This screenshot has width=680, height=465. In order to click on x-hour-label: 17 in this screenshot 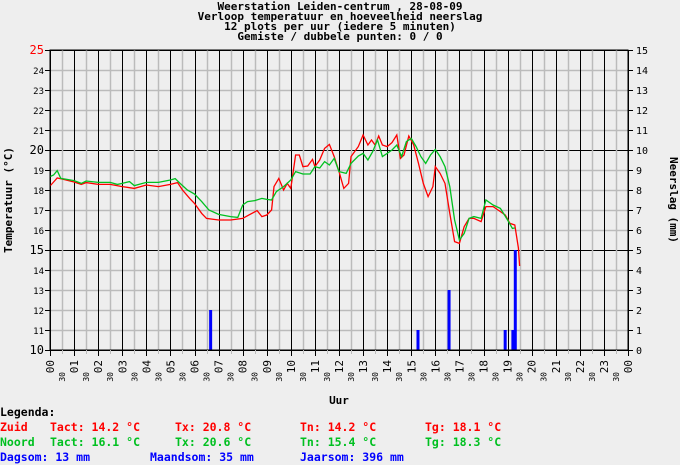, I will do `click(459, 366)`.